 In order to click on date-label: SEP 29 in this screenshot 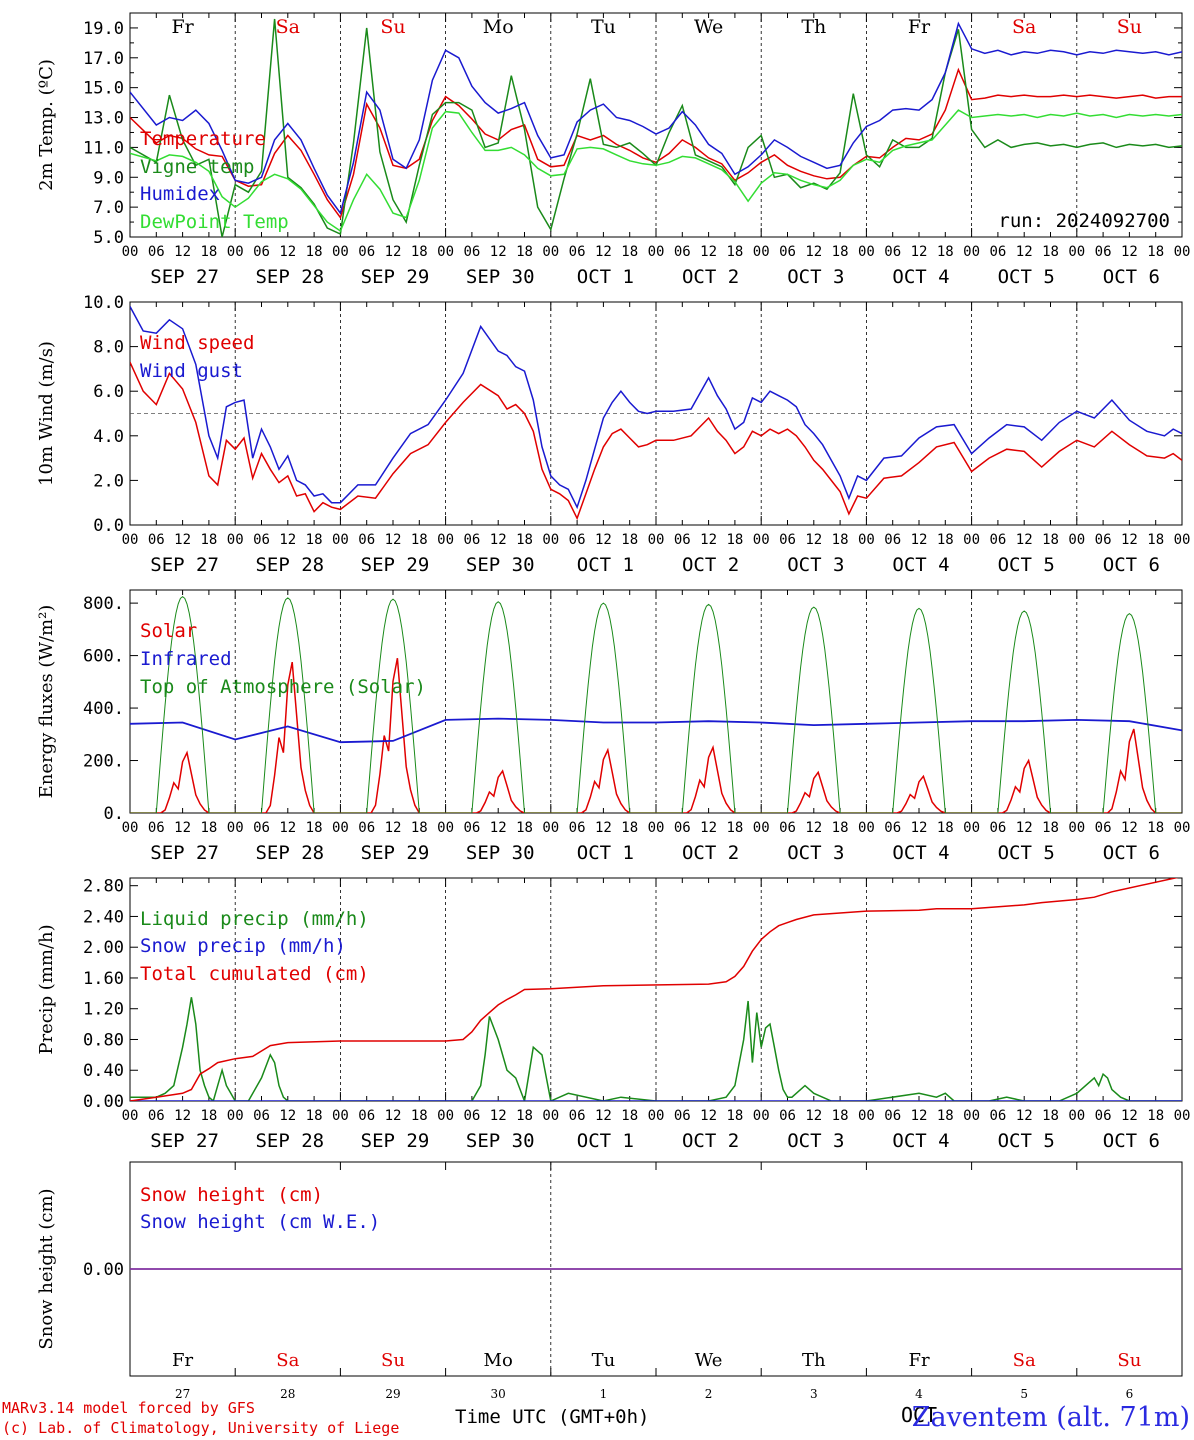, I will do `click(395, 1141)`.